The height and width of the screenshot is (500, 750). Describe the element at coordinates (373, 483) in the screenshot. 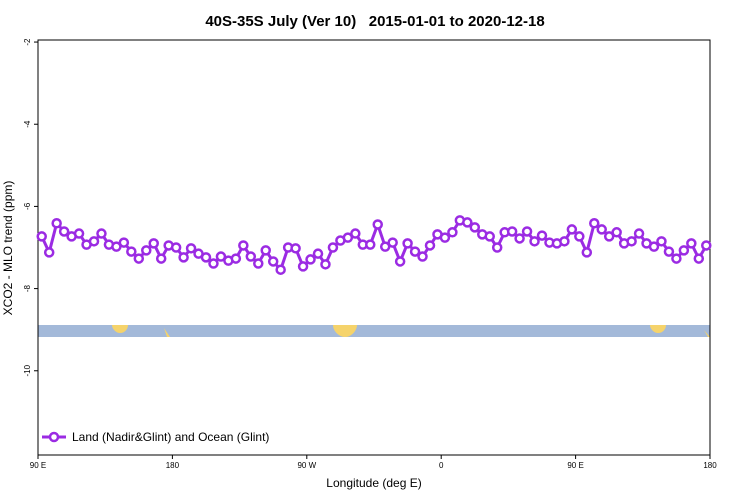

I see `x-axis-label: Longitude (deg E)` at that location.